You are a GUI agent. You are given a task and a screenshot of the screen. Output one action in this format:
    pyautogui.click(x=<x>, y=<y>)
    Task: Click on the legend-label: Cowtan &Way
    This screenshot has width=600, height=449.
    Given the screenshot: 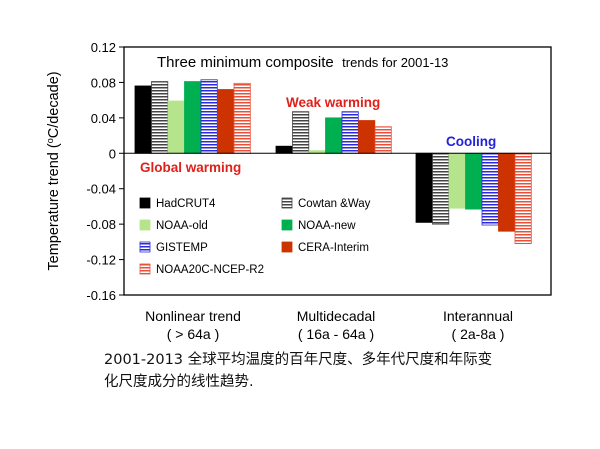 What is the action you would take?
    pyautogui.click(x=334, y=204)
    